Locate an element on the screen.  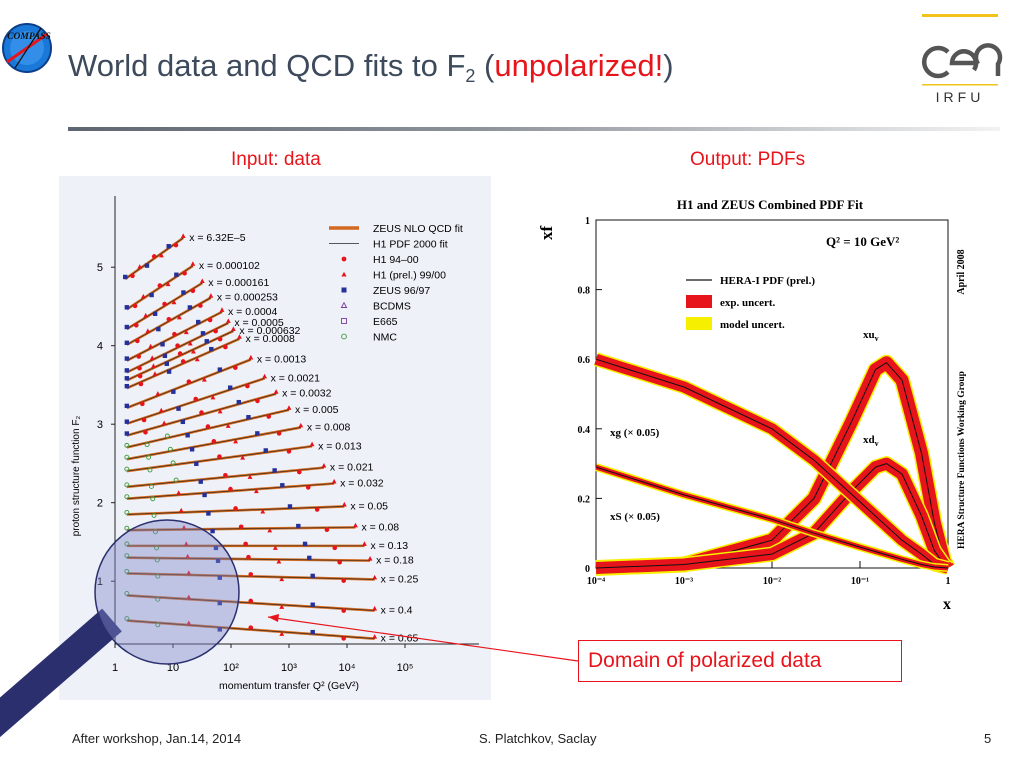
f2-legend-label: ZEUS 96/97 is located at coordinates (401, 291).